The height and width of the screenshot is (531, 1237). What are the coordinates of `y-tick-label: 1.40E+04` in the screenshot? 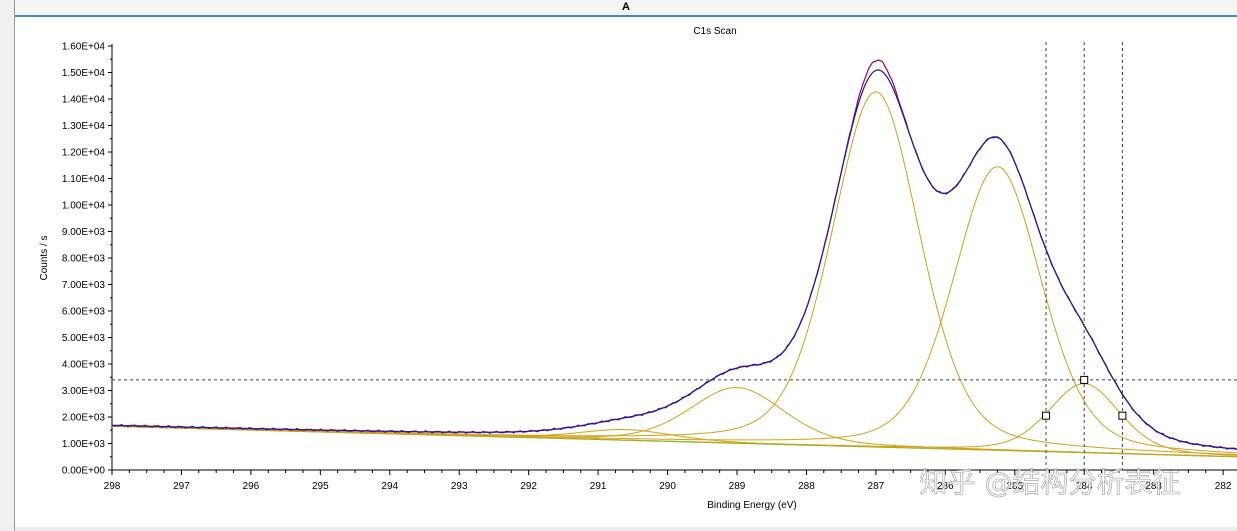 It's located at (84, 100).